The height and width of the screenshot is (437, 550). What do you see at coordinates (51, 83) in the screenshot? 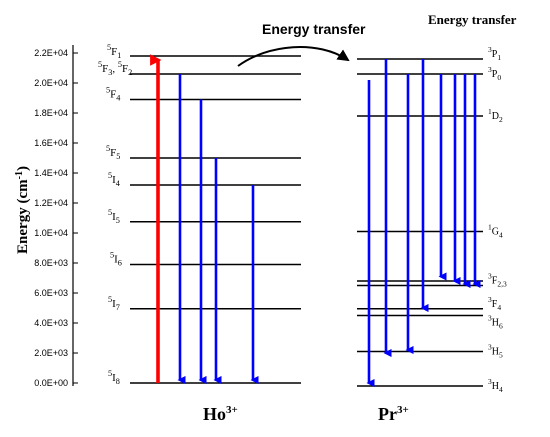
I see `y-tick-label: 2.0E+04` at bounding box center [51, 83].